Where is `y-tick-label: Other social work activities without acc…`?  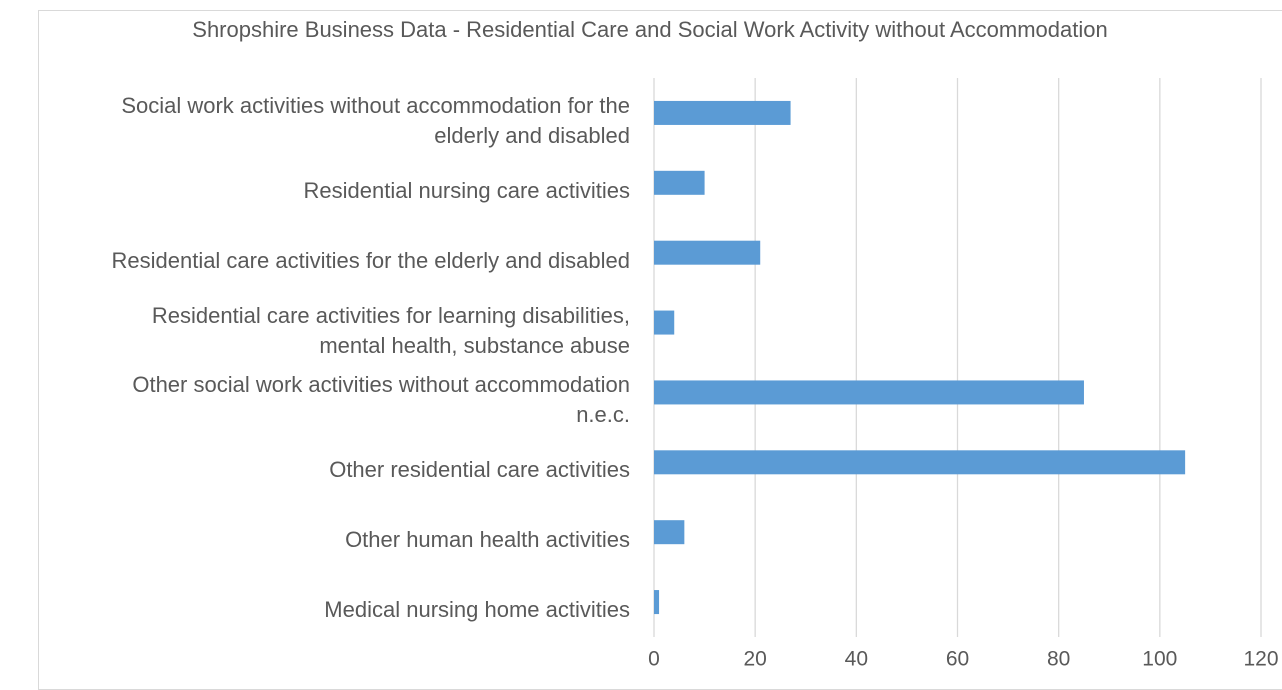 y-tick-label: Other social work activities without acc… is located at coordinates (381, 400).